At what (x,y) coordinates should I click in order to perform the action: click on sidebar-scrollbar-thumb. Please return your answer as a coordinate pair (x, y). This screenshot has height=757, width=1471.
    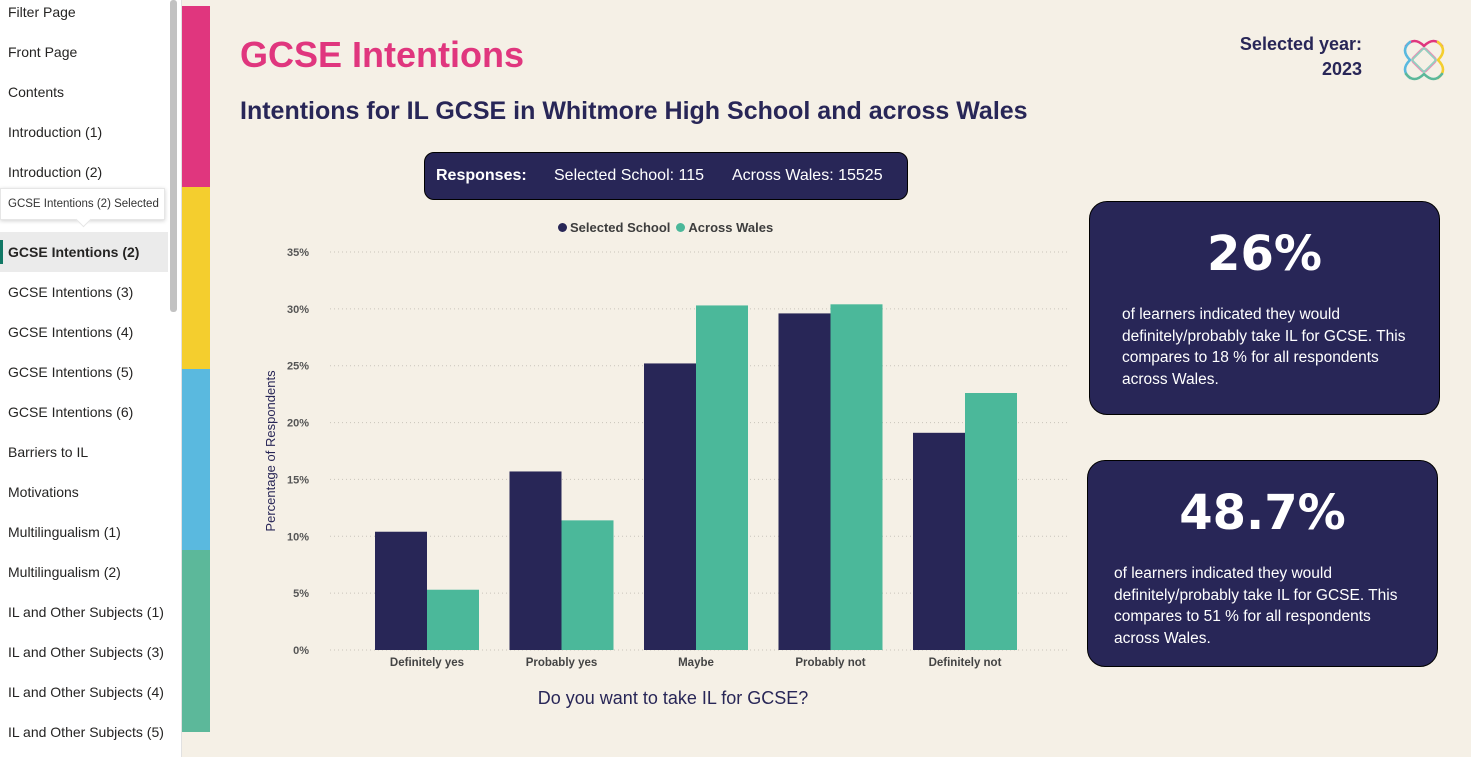
    Looking at the image, I should click on (173, 156).